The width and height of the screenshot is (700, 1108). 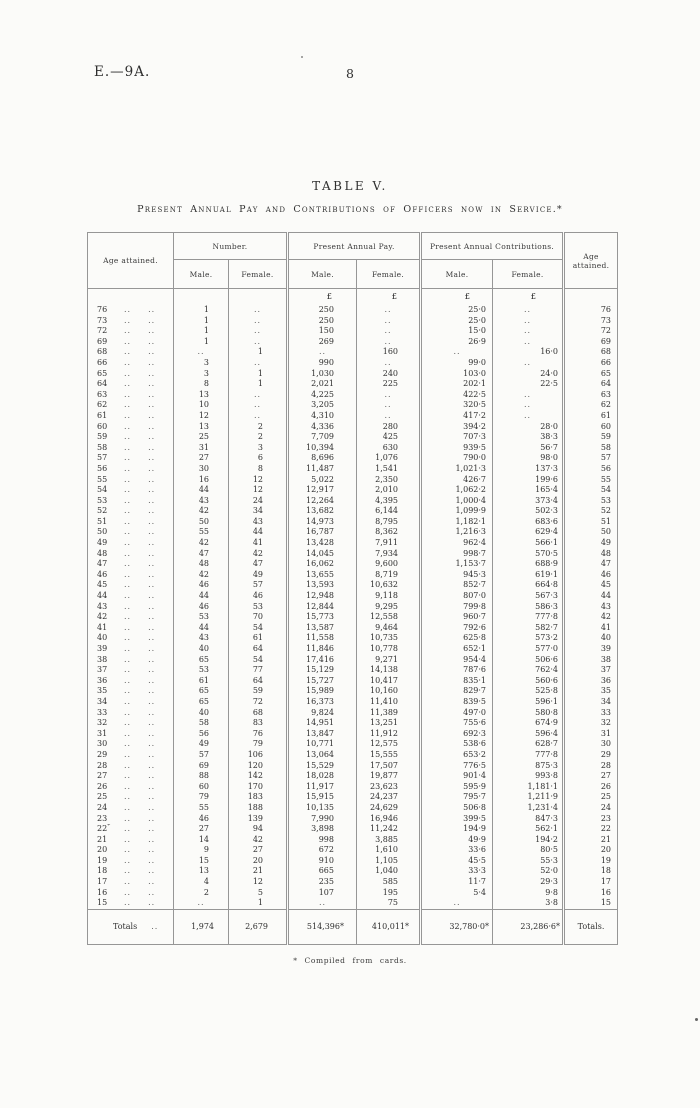 I want to click on pay-female: 4,395, so click(x=388, y=501).